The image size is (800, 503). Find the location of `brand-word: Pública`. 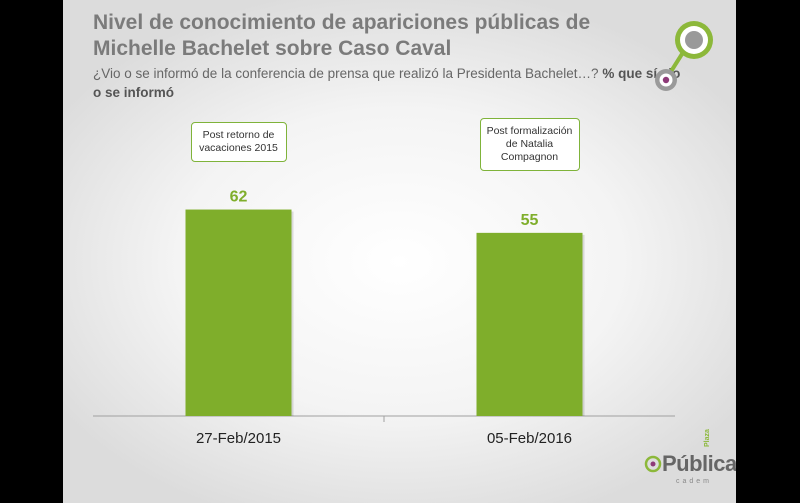

brand-word: Pública is located at coordinates (699, 463).